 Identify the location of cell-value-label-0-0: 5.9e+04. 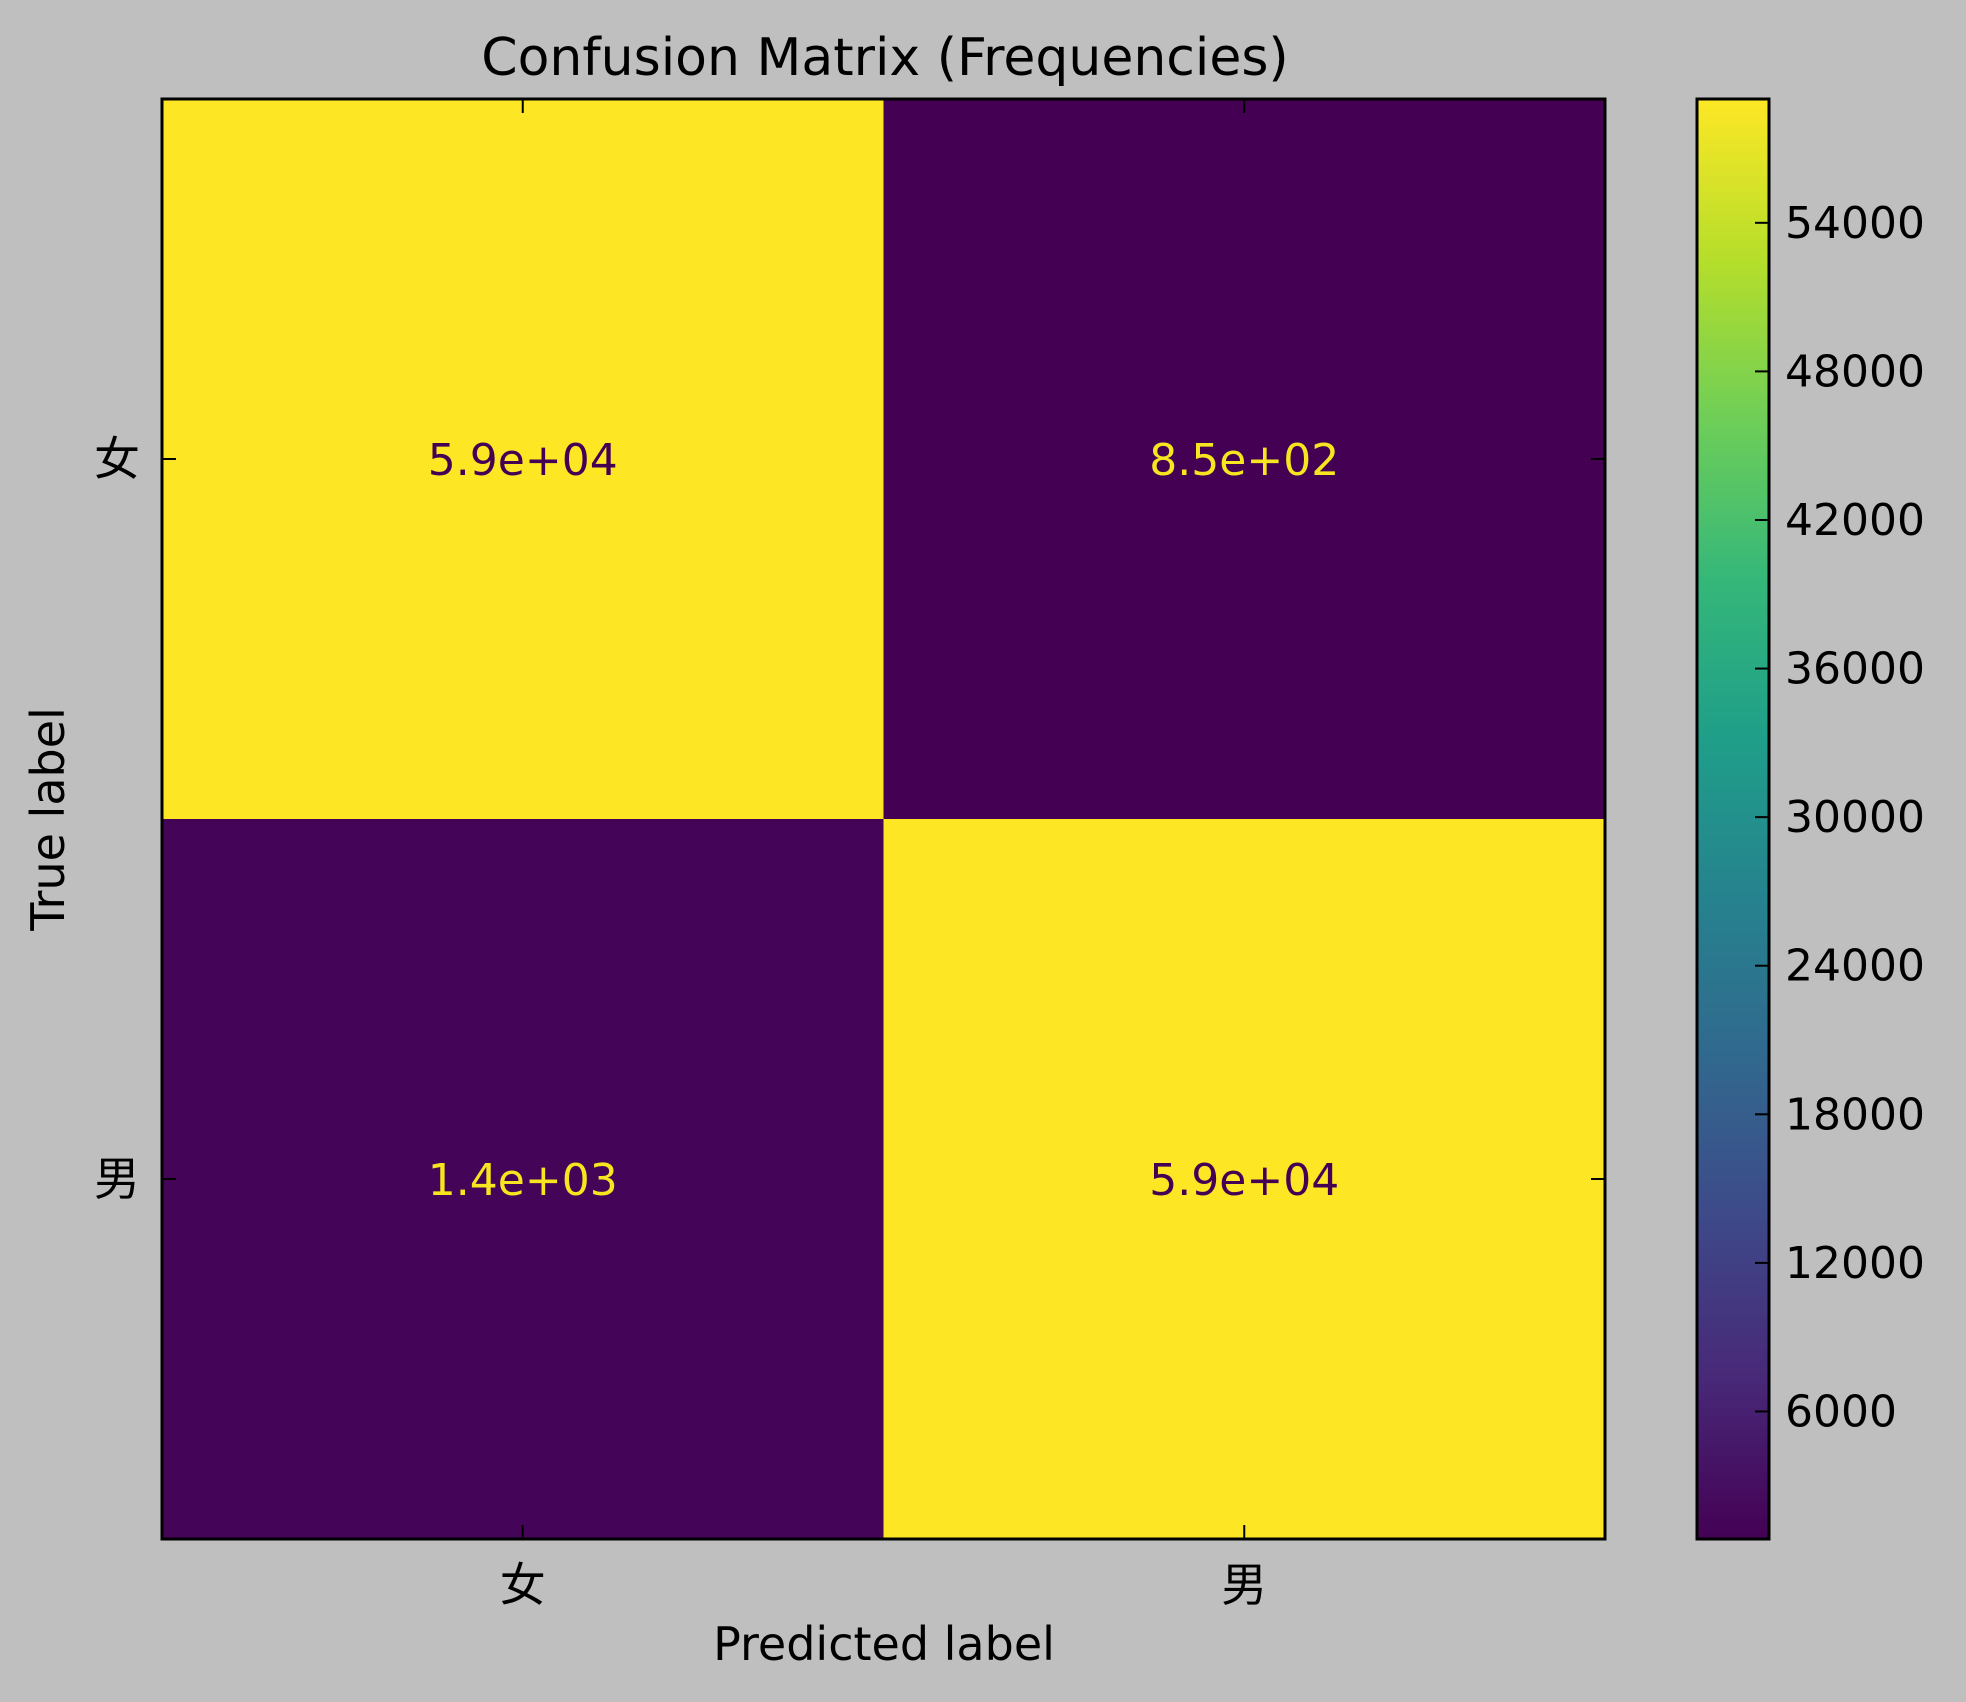
(523, 460).